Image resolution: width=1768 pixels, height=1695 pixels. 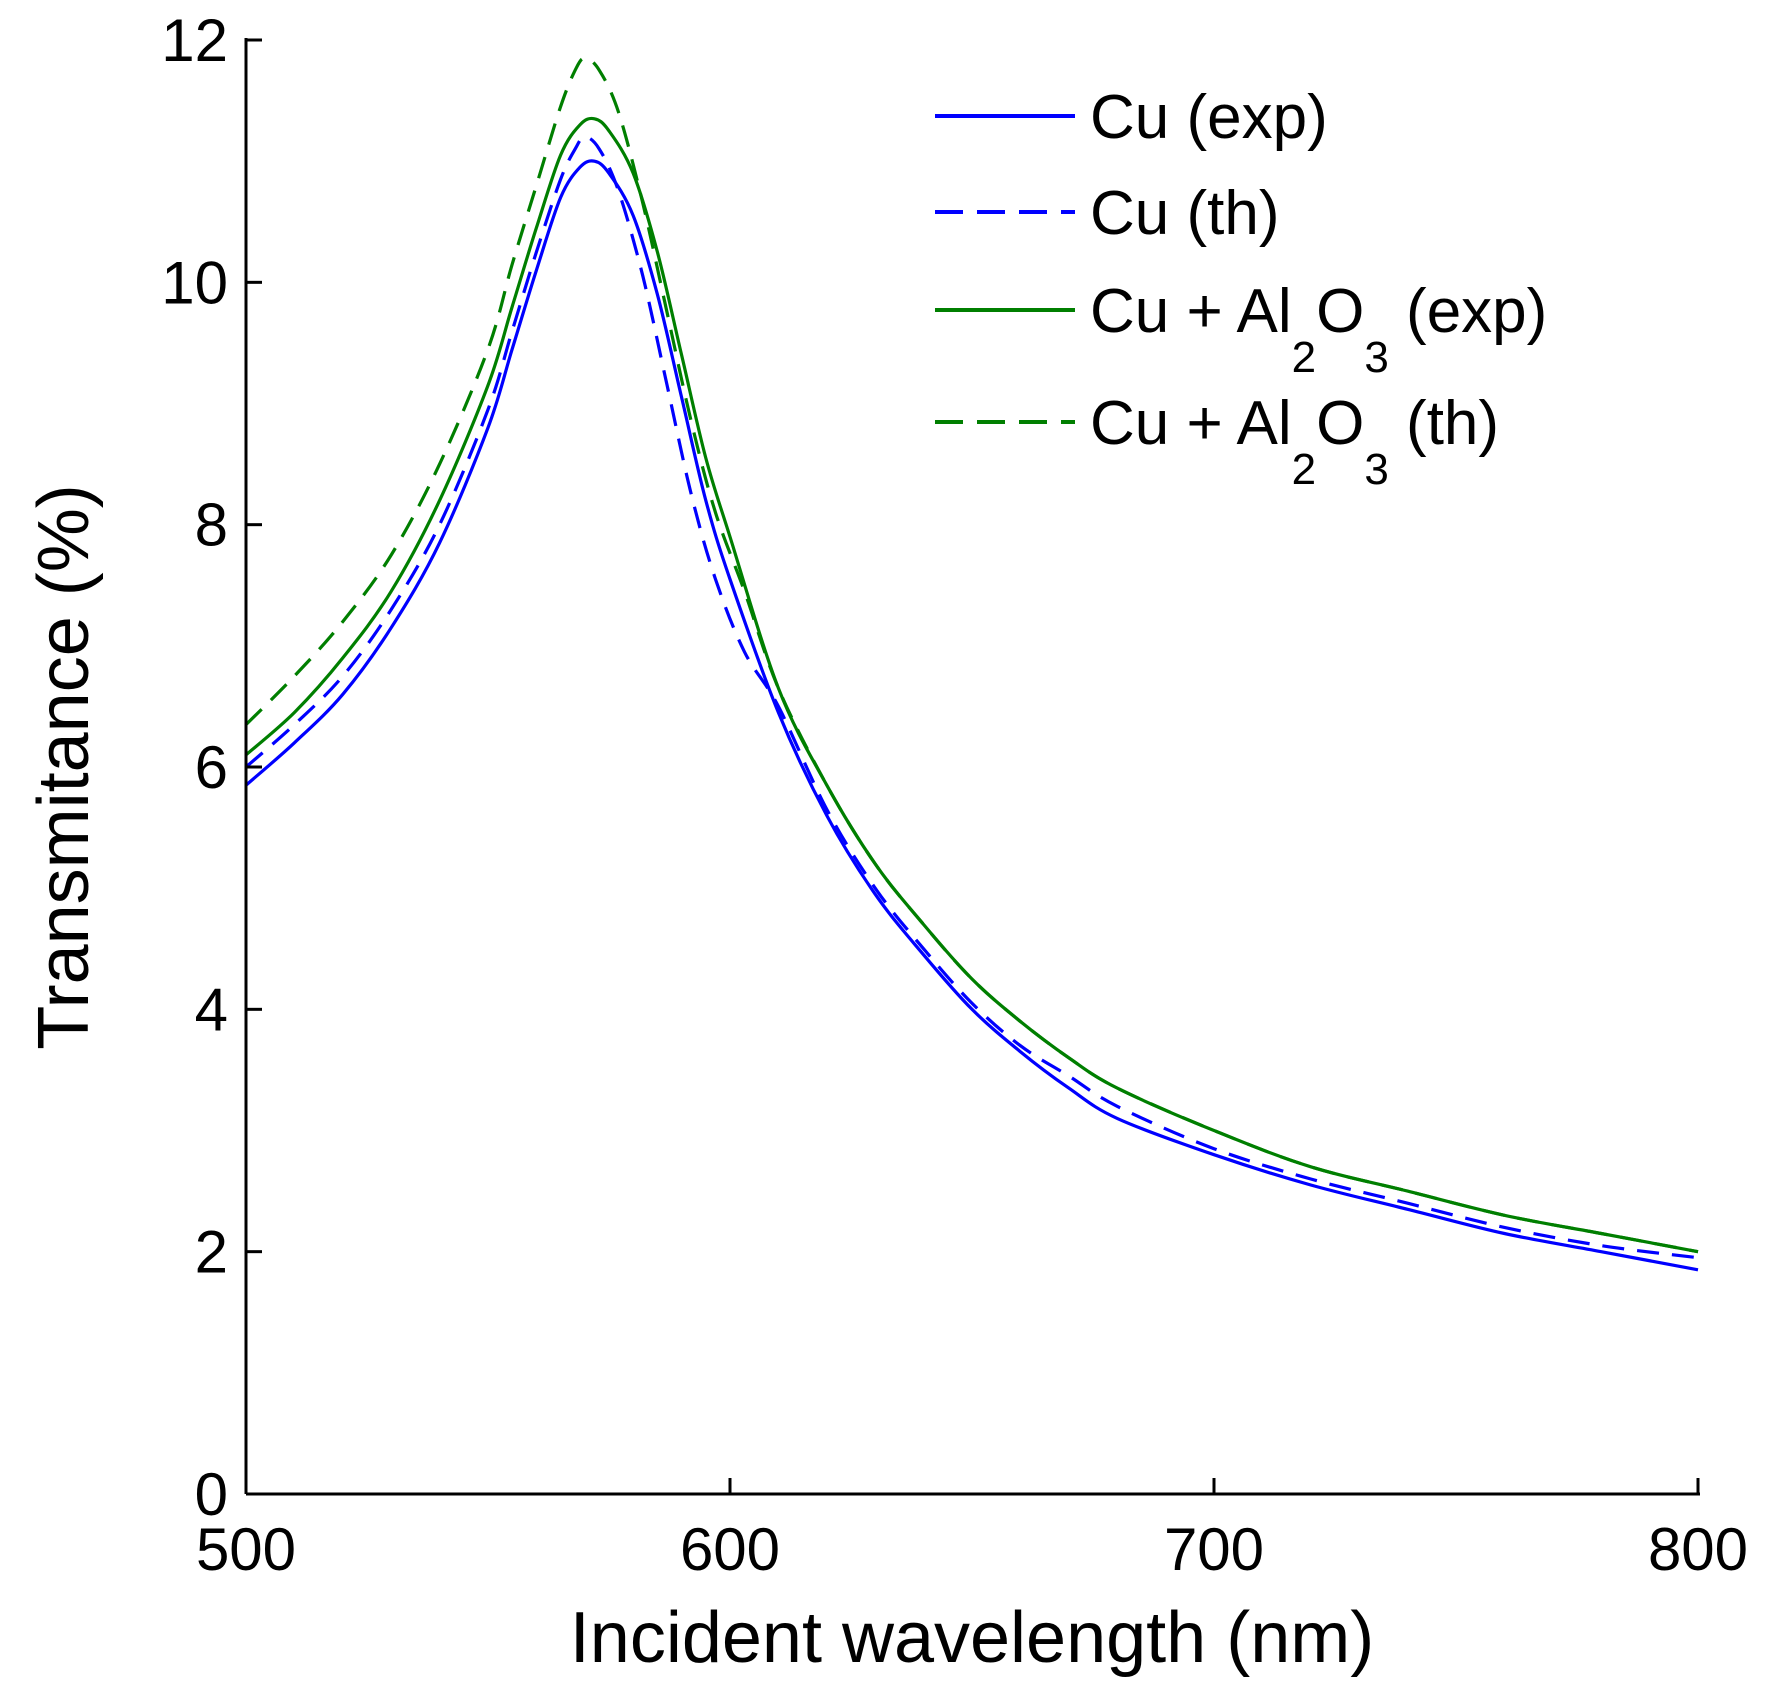 What do you see at coordinates (1209, 117) in the screenshot?
I see `legend-label-1: Cu (exp)` at bounding box center [1209, 117].